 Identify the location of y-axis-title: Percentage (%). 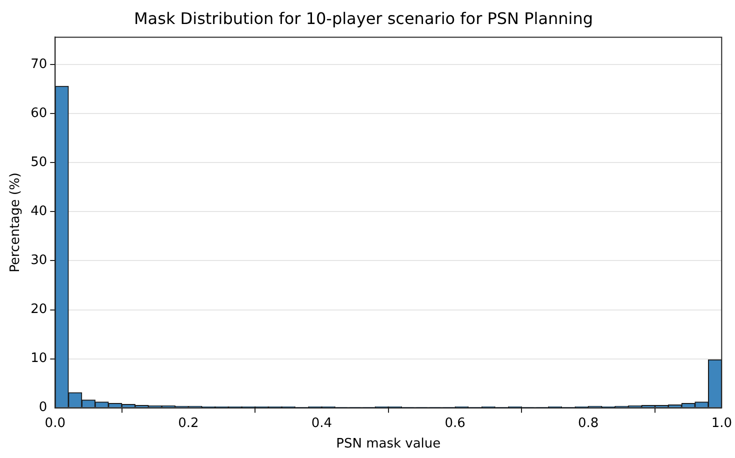
(16, 222).